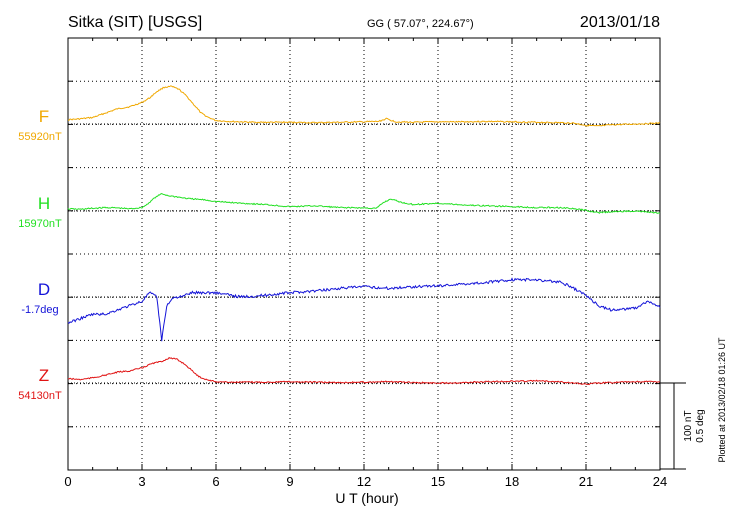 The image size is (730, 520). I want to click on x-tick-label: 9, so click(289, 481).